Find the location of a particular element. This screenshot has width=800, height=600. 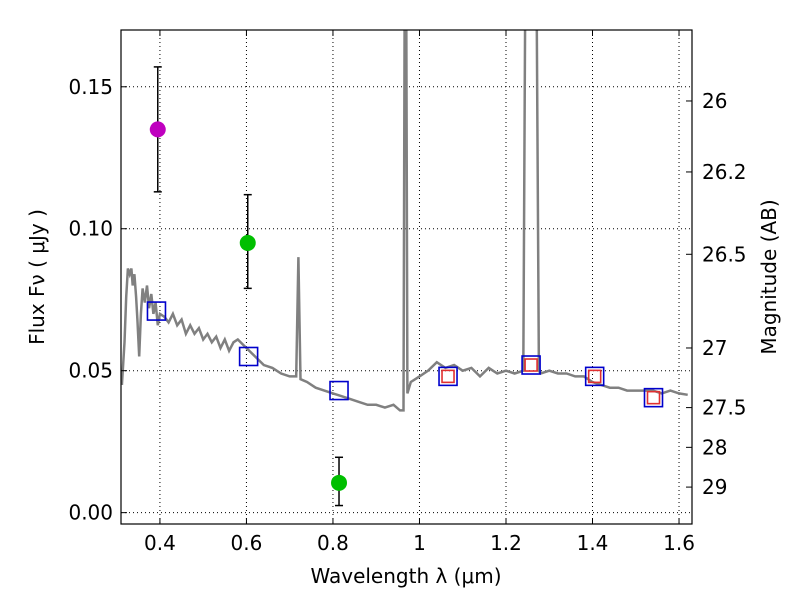

x-axis-title: Wavelength λ (μm) is located at coordinates (405, 576).